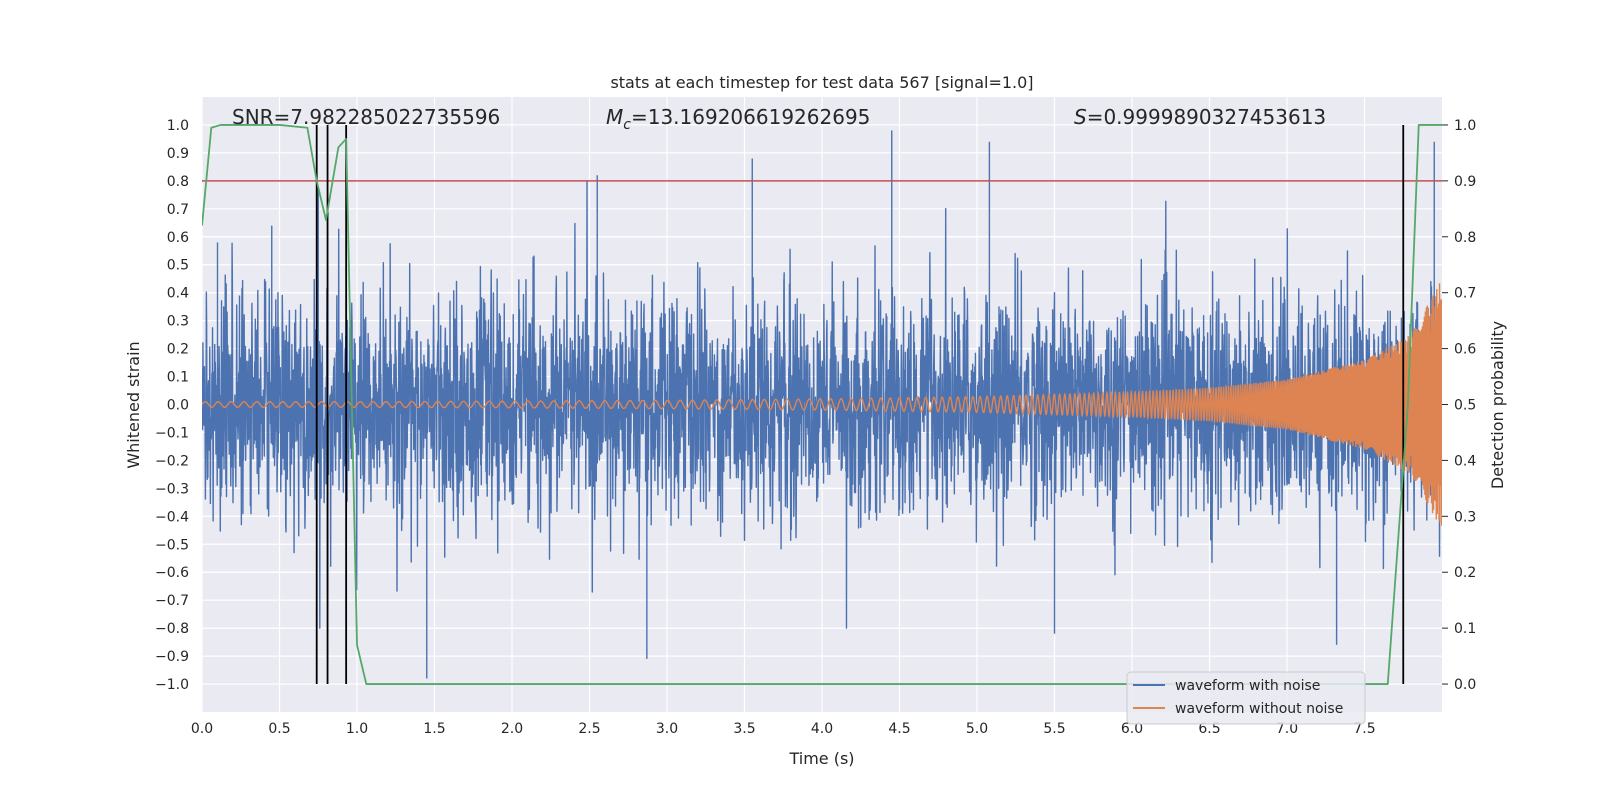 This screenshot has width=1600, height=800. Describe the element at coordinates (133, 404) in the screenshot. I see `y-axis-label: Whitened strain` at that location.